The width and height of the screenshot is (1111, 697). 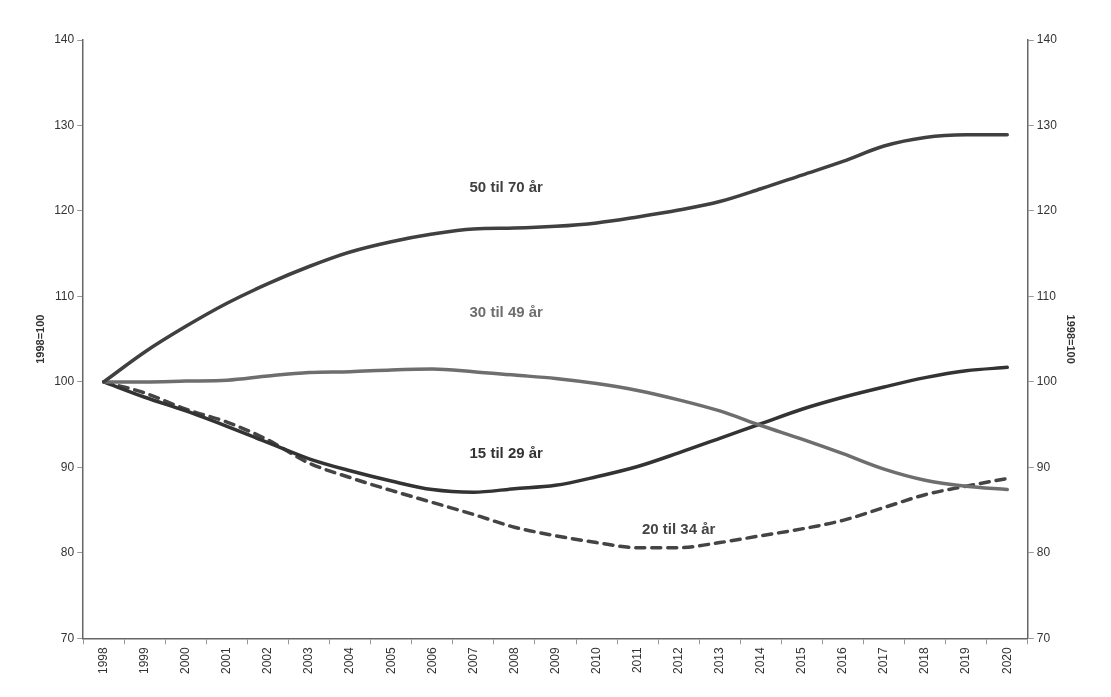 I want to click on text: 50 til 70 år, so click(x=506, y=187).